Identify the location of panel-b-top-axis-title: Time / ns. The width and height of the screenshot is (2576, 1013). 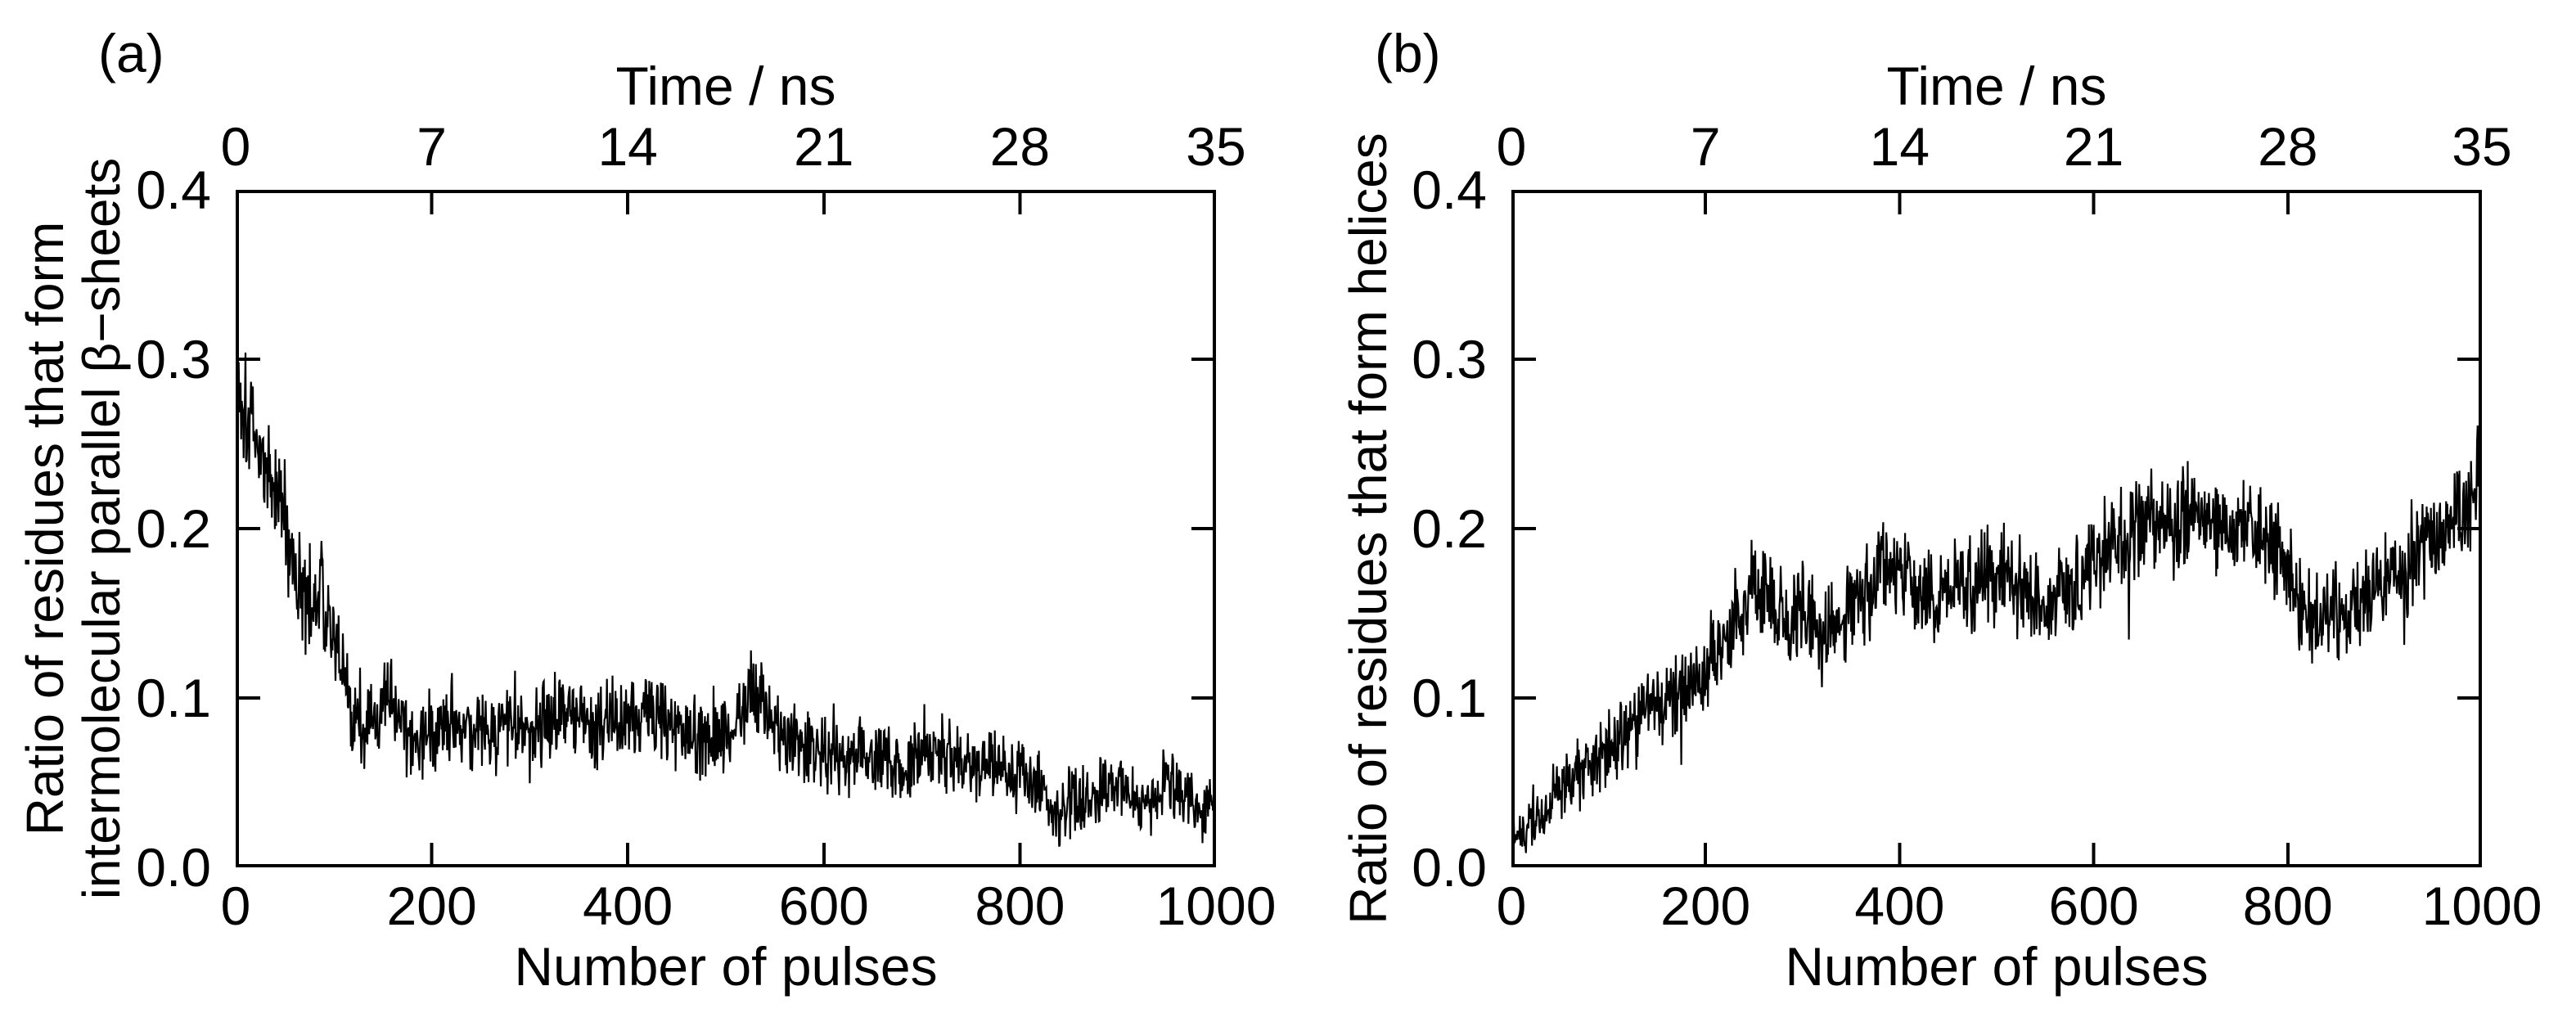
(1996, 86).